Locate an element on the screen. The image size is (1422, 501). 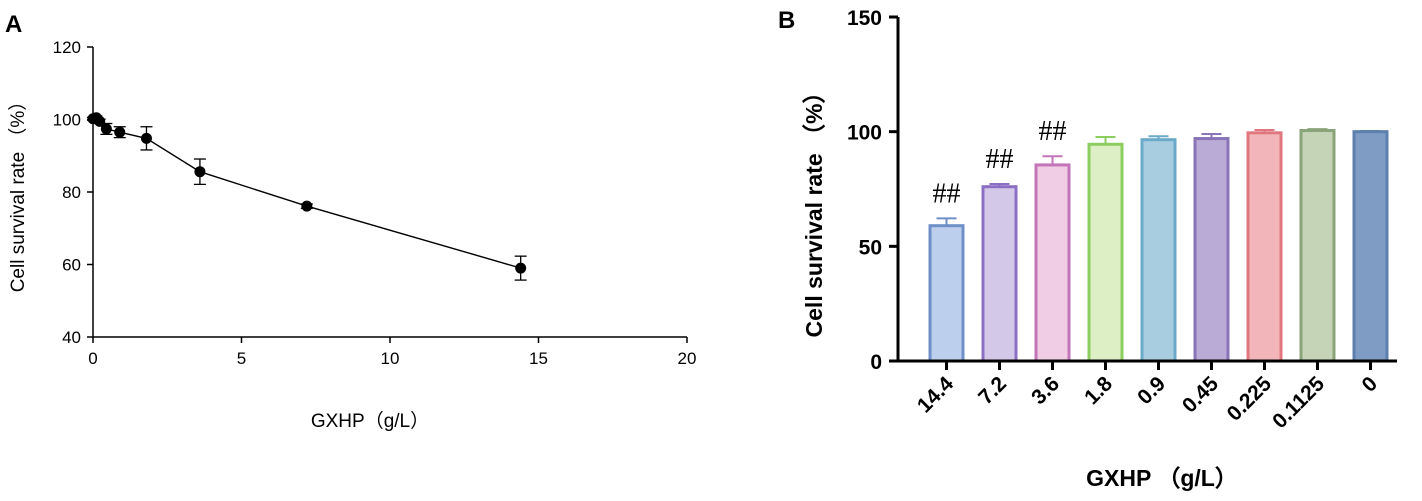
x-tick-label: 1.8 is located at coordinates (1098, 390).